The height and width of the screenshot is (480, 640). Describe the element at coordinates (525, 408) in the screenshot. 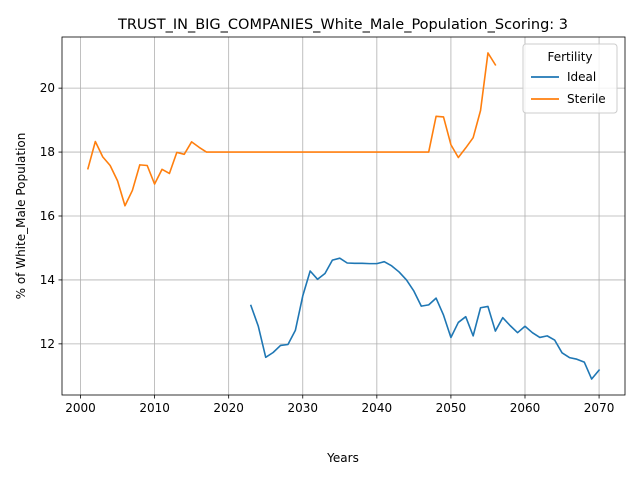

I see `x-tick-label: 2060` at that location.